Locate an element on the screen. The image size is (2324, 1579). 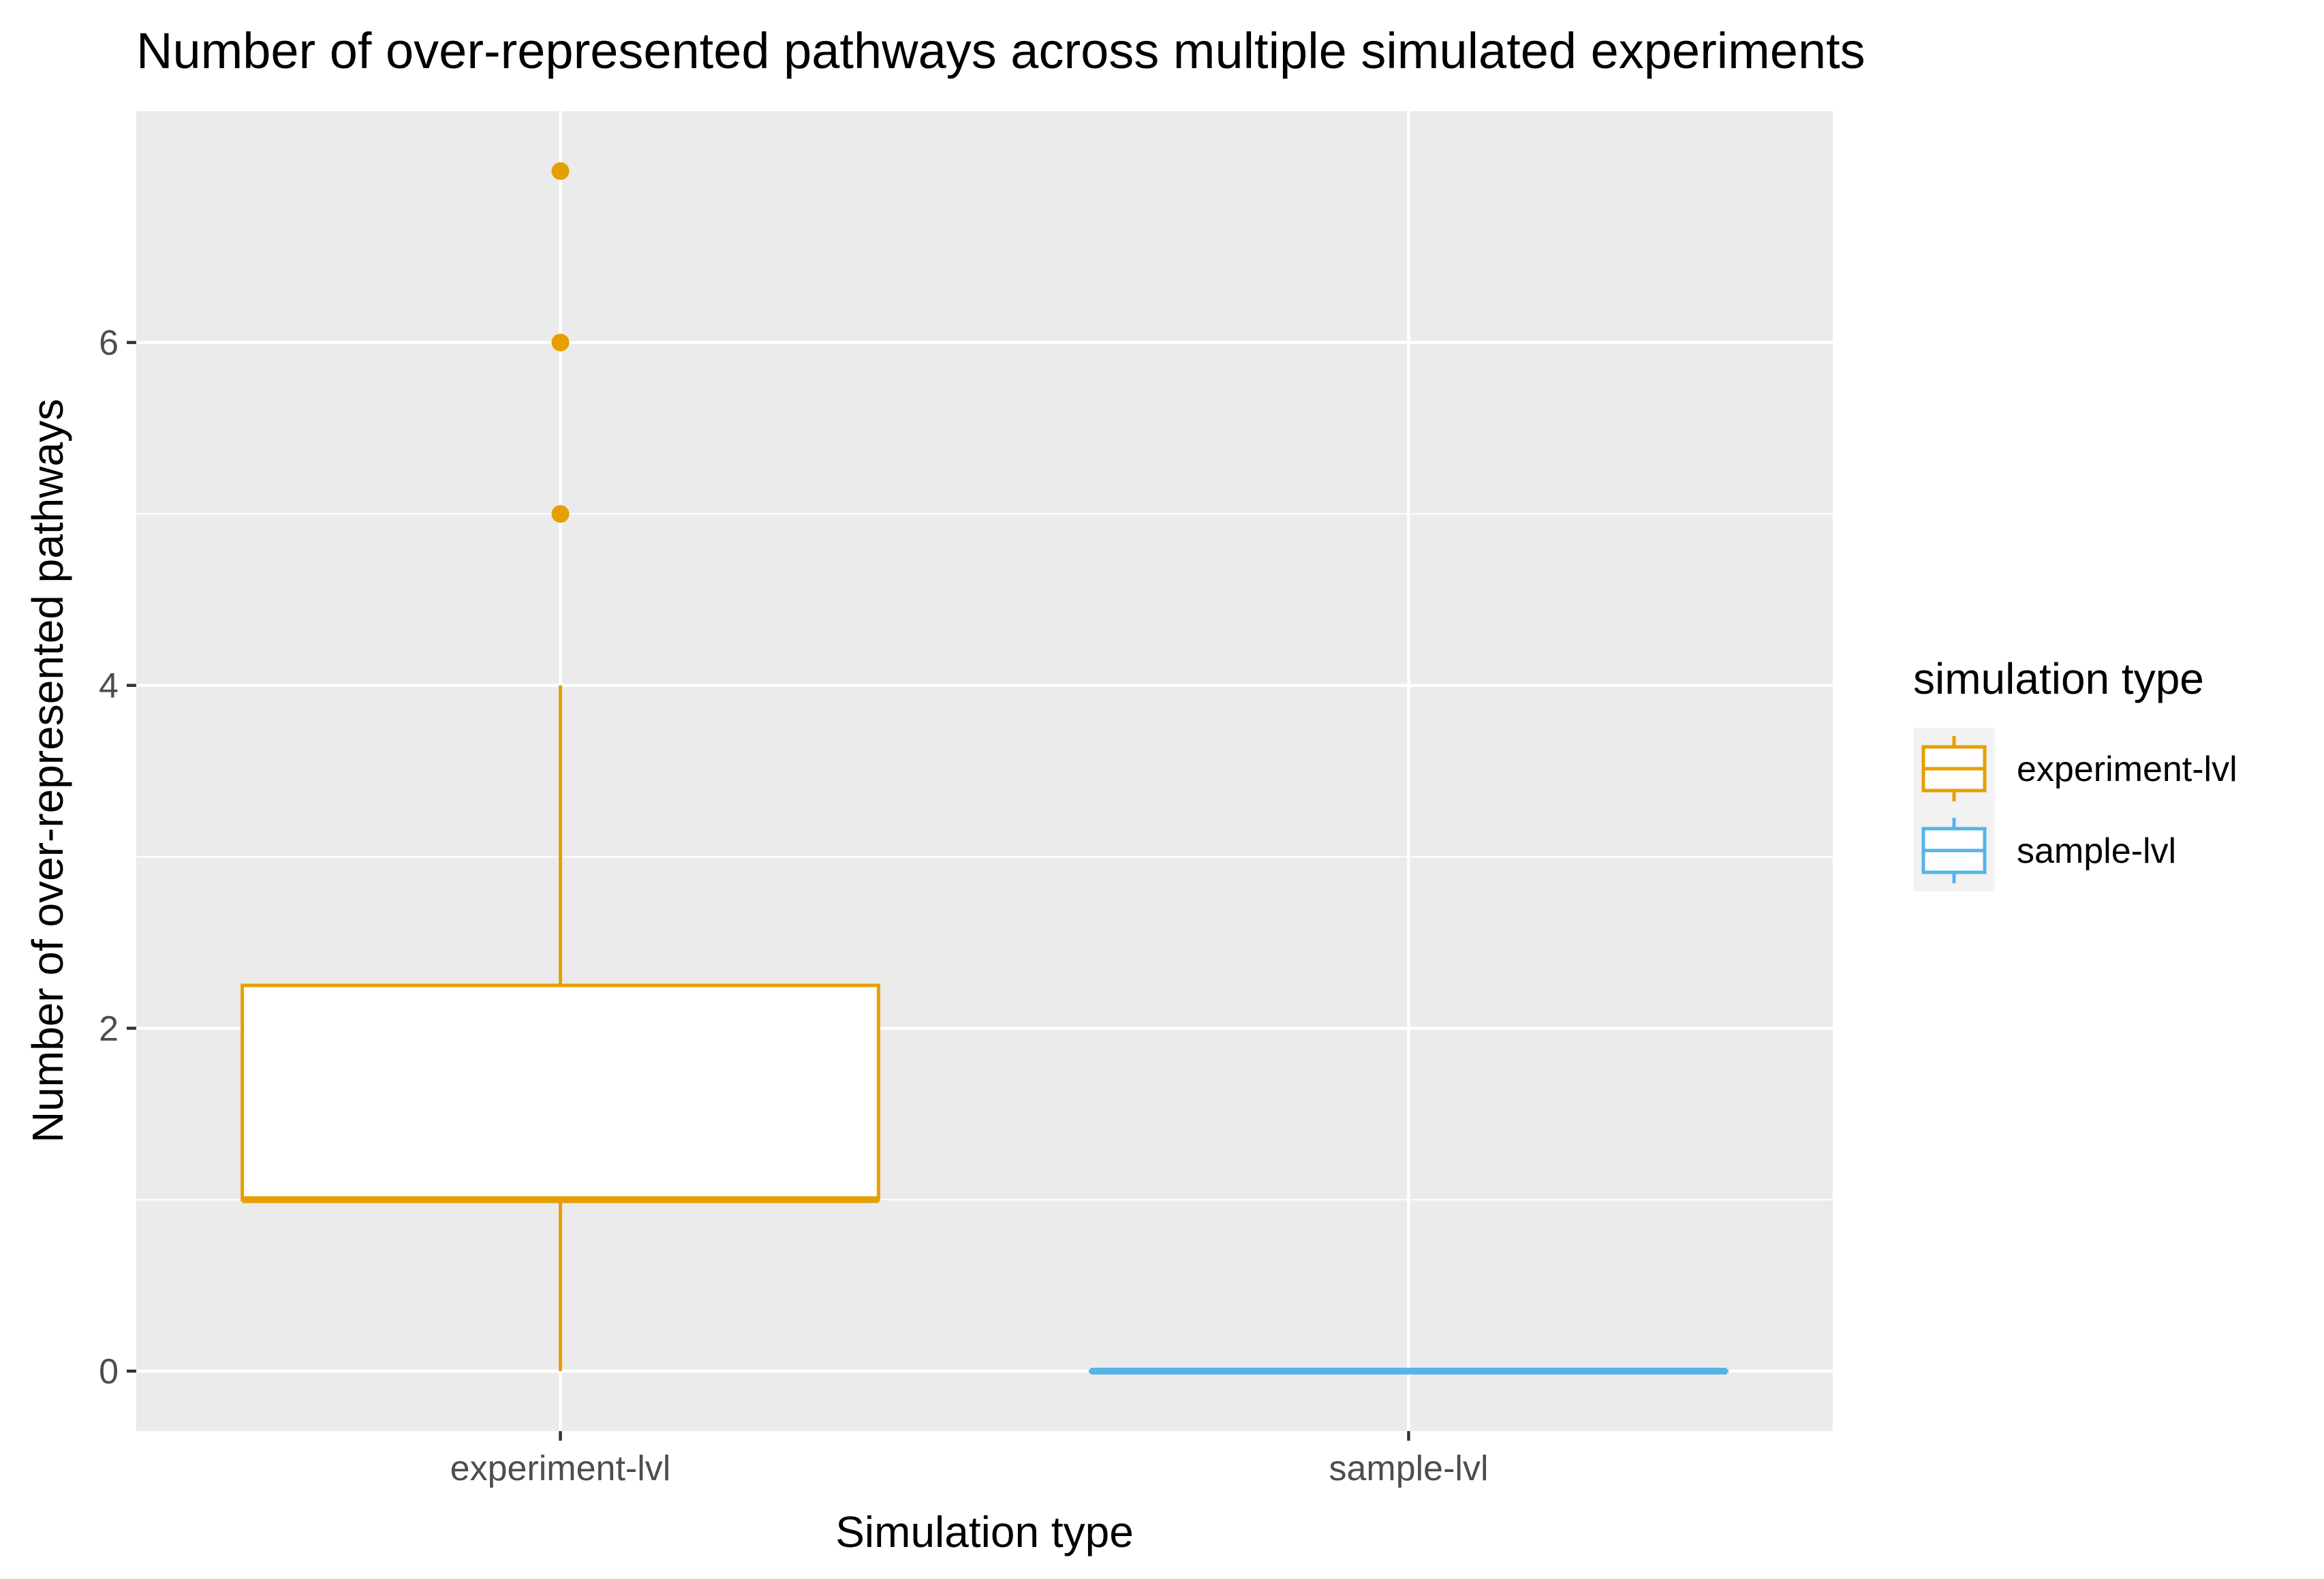
legend-label: experiment-lvl is located at coordinates (2127, 769).